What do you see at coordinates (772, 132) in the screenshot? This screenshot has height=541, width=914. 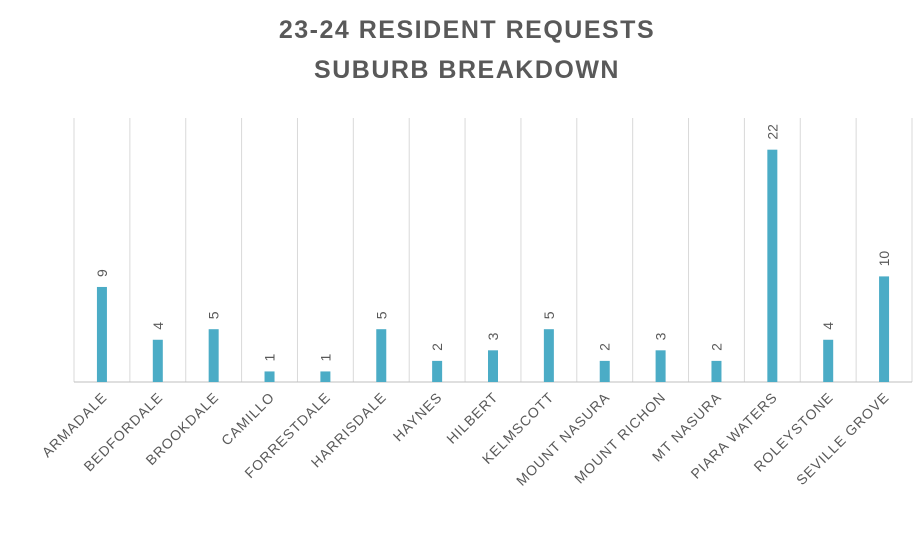 I see `data-label: 22` at bounding box center [772, 132].